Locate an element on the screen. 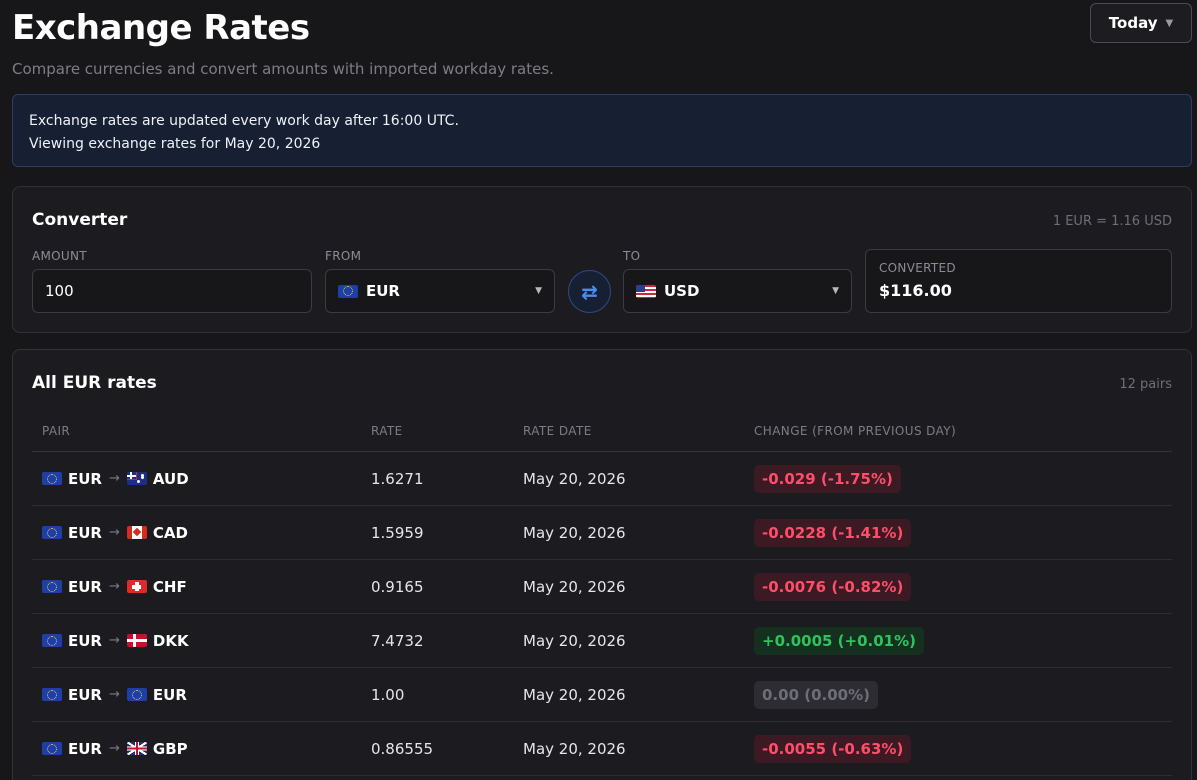 Image resolution: width=1197 pixels, height=780 pixels. converted-result: CONVERTED $116.00 is located at coordinates (1018, 281).